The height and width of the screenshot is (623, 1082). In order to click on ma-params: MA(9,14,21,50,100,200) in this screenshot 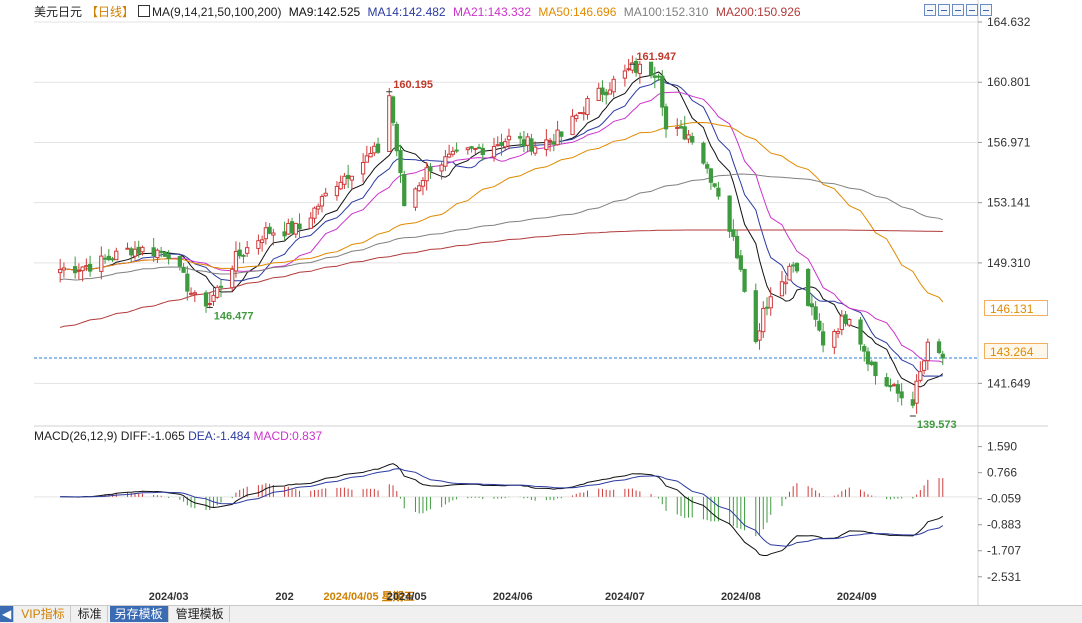, I will do `click(217, 12)`.